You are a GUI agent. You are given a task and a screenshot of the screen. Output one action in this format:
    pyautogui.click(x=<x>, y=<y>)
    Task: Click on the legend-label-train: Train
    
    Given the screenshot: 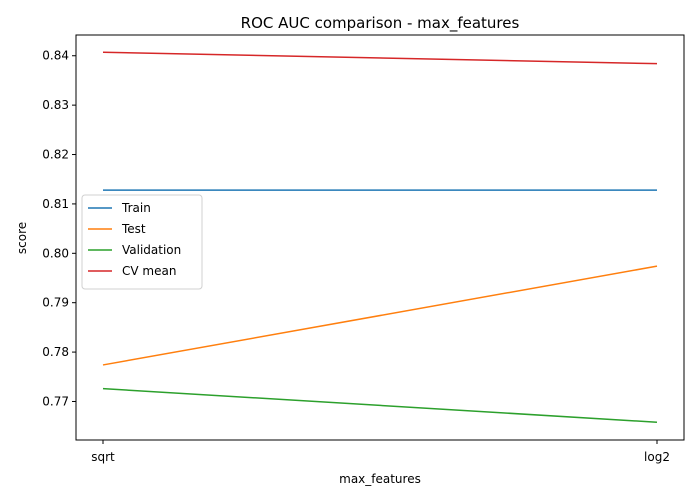 What is the action you would take?
    pyautogui.click(x=136, y=208)
    